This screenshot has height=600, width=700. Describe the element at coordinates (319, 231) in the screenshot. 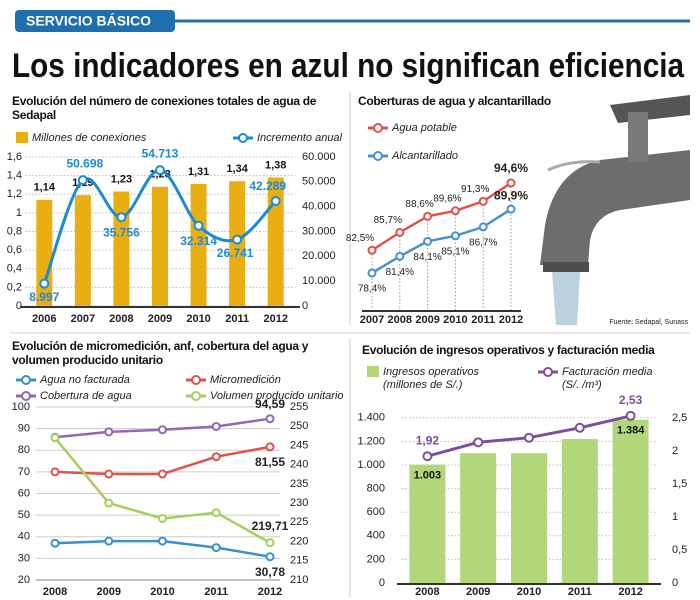

I see `y2-tick-label: 30.000` at that location.